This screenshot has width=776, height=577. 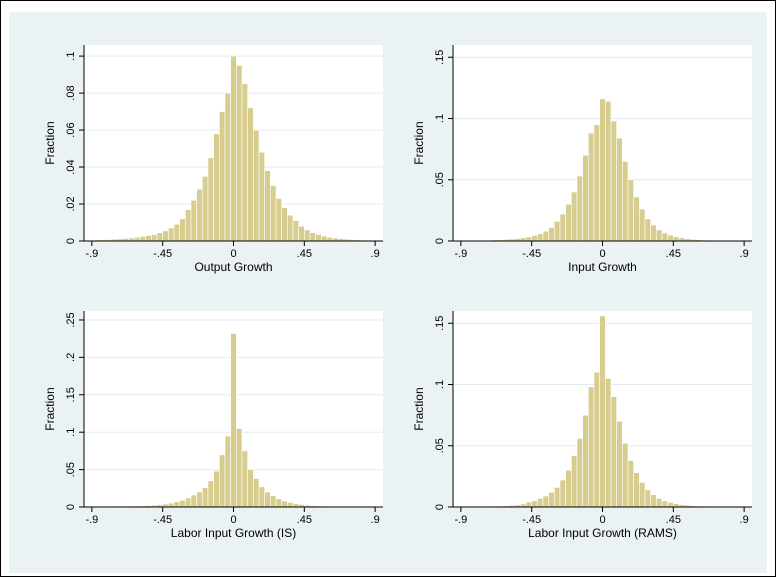 I want to click on y-tick-label: .2, so click(x=71, y=357).